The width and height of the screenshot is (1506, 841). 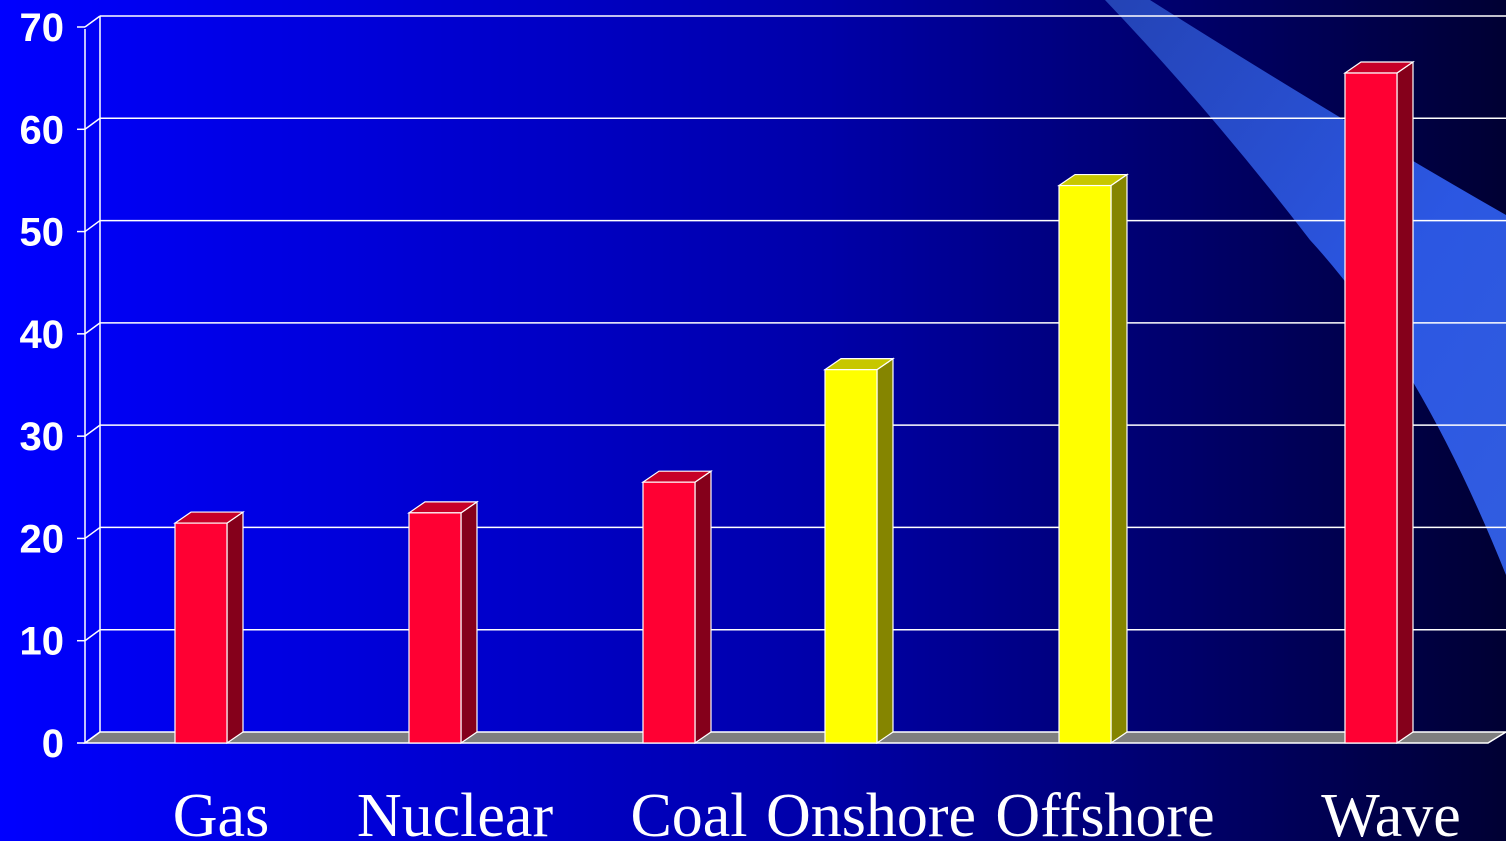 What do you see at coordinates (42, 437) in the screenshot?
I see `y-tick-label: 30` at bounding box center [42, 437].